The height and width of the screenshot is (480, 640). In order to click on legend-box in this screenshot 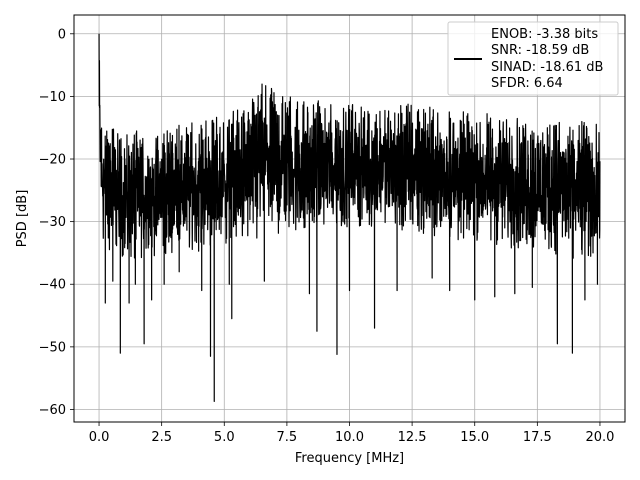, I will do `click(533, 58)`.